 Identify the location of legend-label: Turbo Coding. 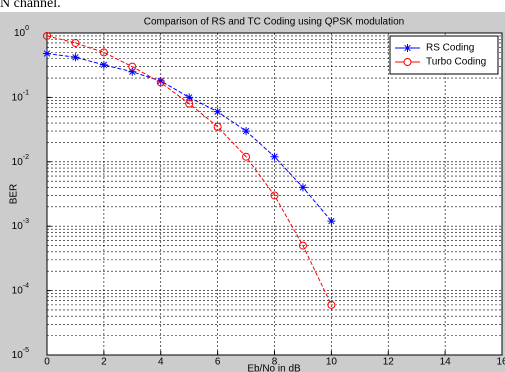
(456, 62).